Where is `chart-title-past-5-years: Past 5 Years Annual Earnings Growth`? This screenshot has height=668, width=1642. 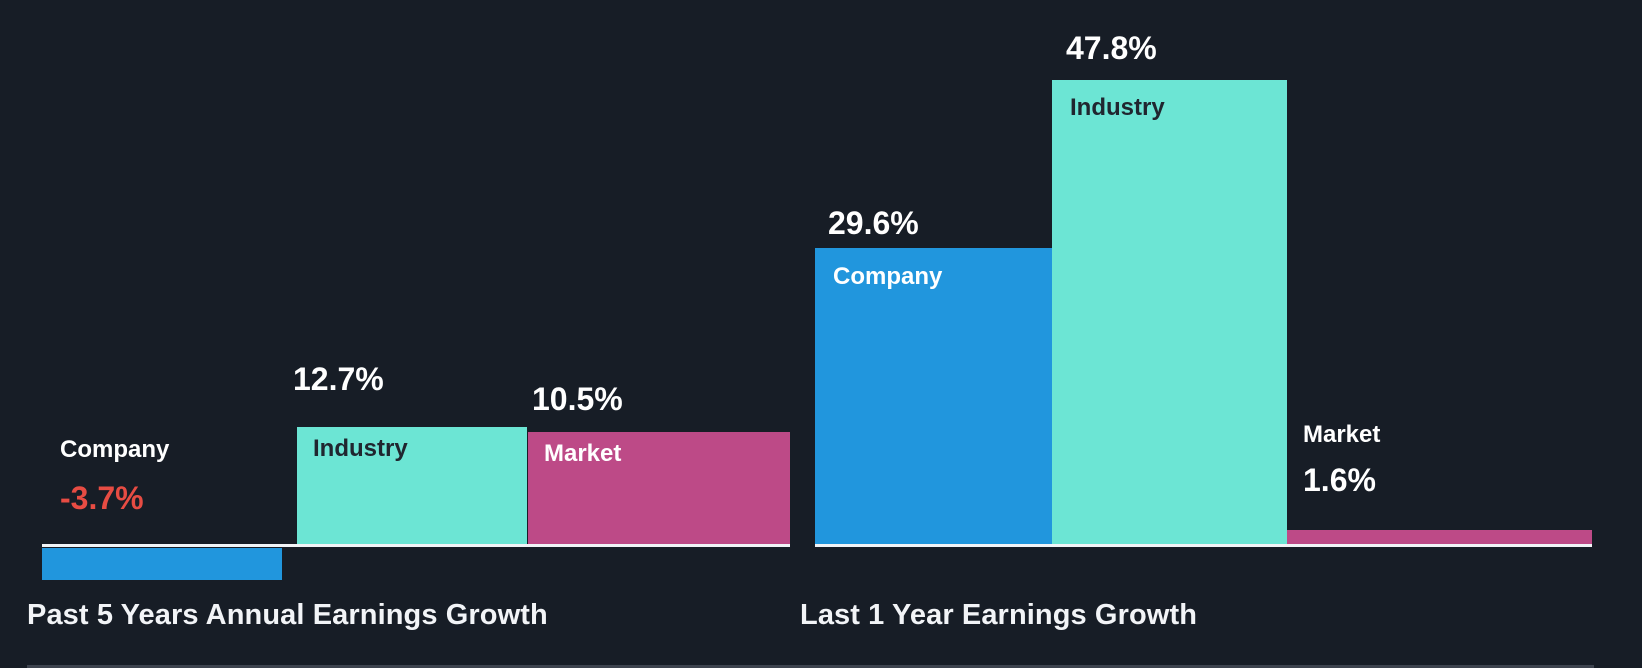
chart-title-past-5-years: Past 5 Years Annual Earnings Growth is located at coordinates (287, 615).